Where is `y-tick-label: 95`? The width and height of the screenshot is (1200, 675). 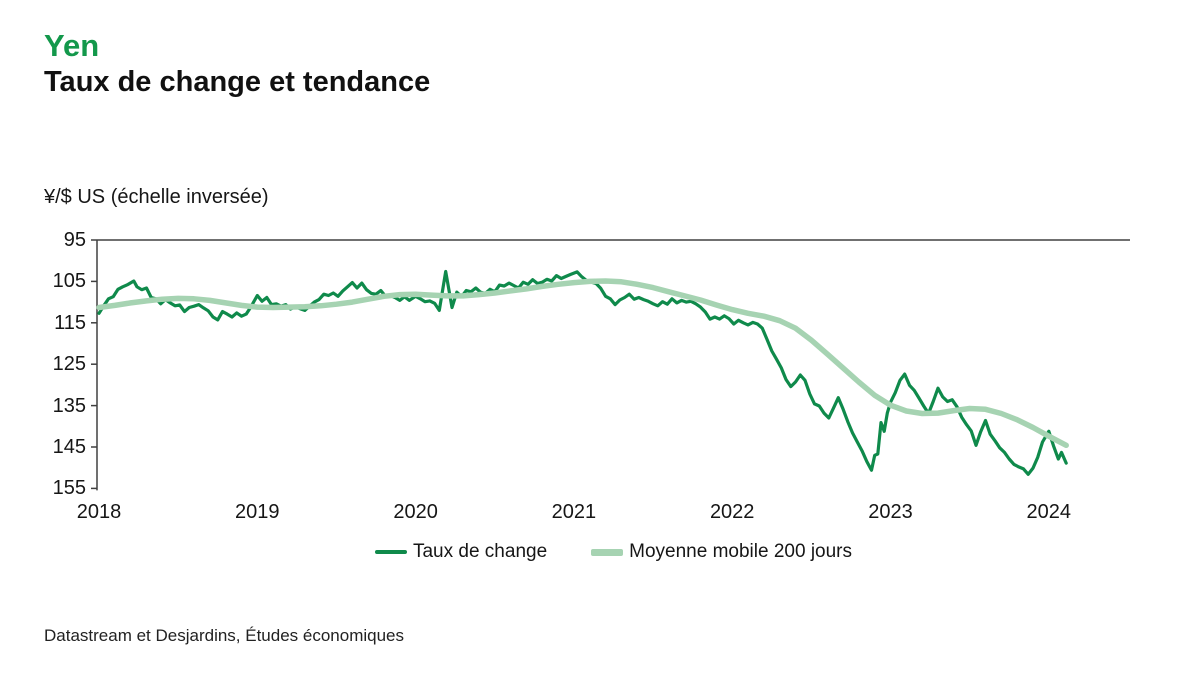
y-tick-label: 95 is located at coordinates (74, 240).